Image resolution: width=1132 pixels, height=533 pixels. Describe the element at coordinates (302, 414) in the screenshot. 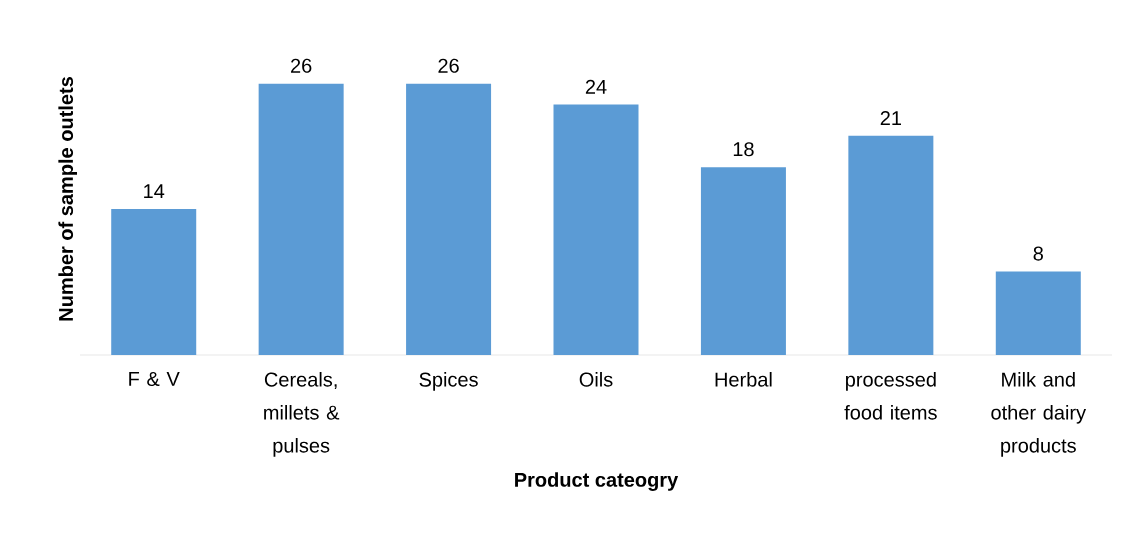

I see `x-tick-label: Cereals, millets & pulses` at that location.